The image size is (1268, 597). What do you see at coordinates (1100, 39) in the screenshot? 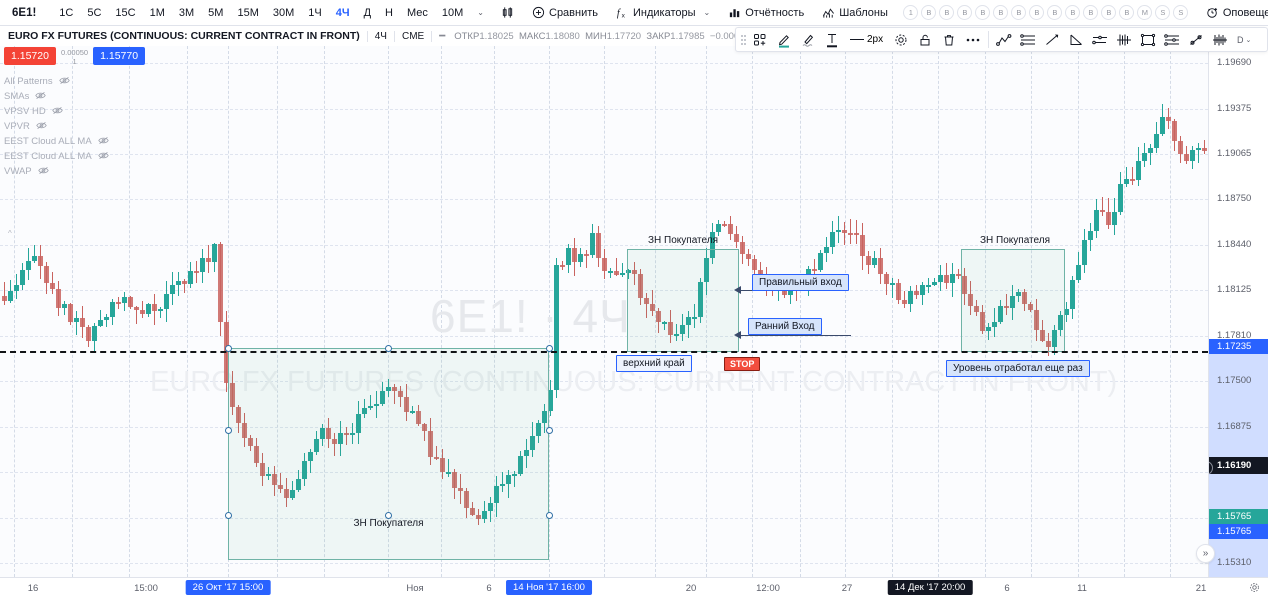
I see `pitchfork-icon` at bounding box center [1100, 39].